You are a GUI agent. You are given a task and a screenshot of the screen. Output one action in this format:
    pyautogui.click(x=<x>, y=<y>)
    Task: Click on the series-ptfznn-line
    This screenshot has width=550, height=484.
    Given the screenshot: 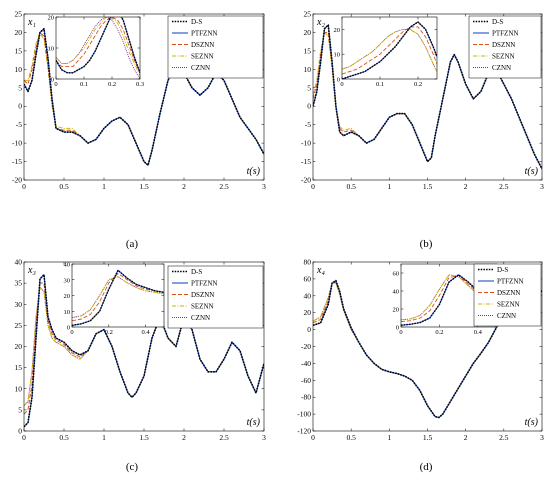 What is the action you would take?
    pyautogui.click(x=144, y=351)
    